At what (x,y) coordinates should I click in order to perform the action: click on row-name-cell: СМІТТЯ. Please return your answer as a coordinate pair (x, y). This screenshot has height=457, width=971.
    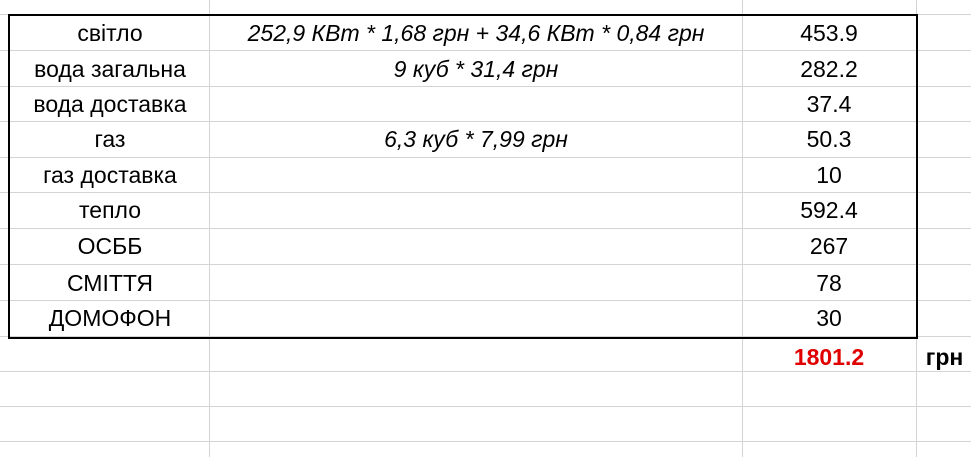
    Looking at the image, I should click on (110, 283).